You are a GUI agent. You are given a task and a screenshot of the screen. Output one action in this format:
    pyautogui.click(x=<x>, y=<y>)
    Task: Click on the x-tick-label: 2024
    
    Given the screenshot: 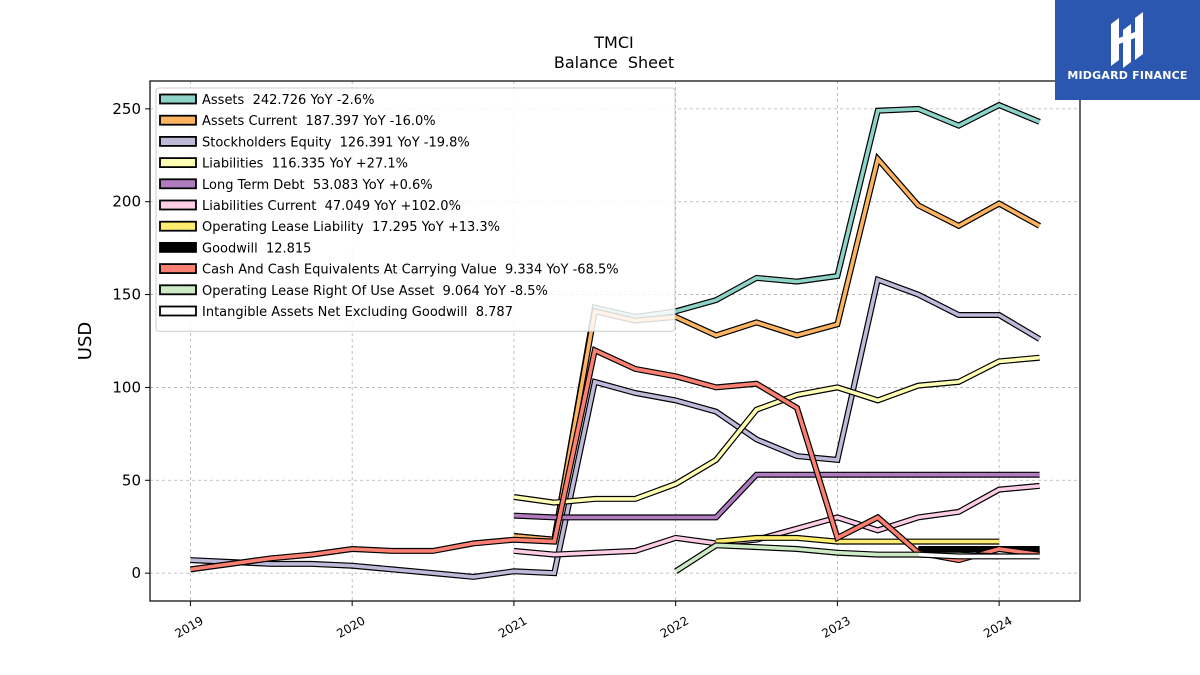 What is the action you would take?
    pyautogui.click(x=997, y=626)
    